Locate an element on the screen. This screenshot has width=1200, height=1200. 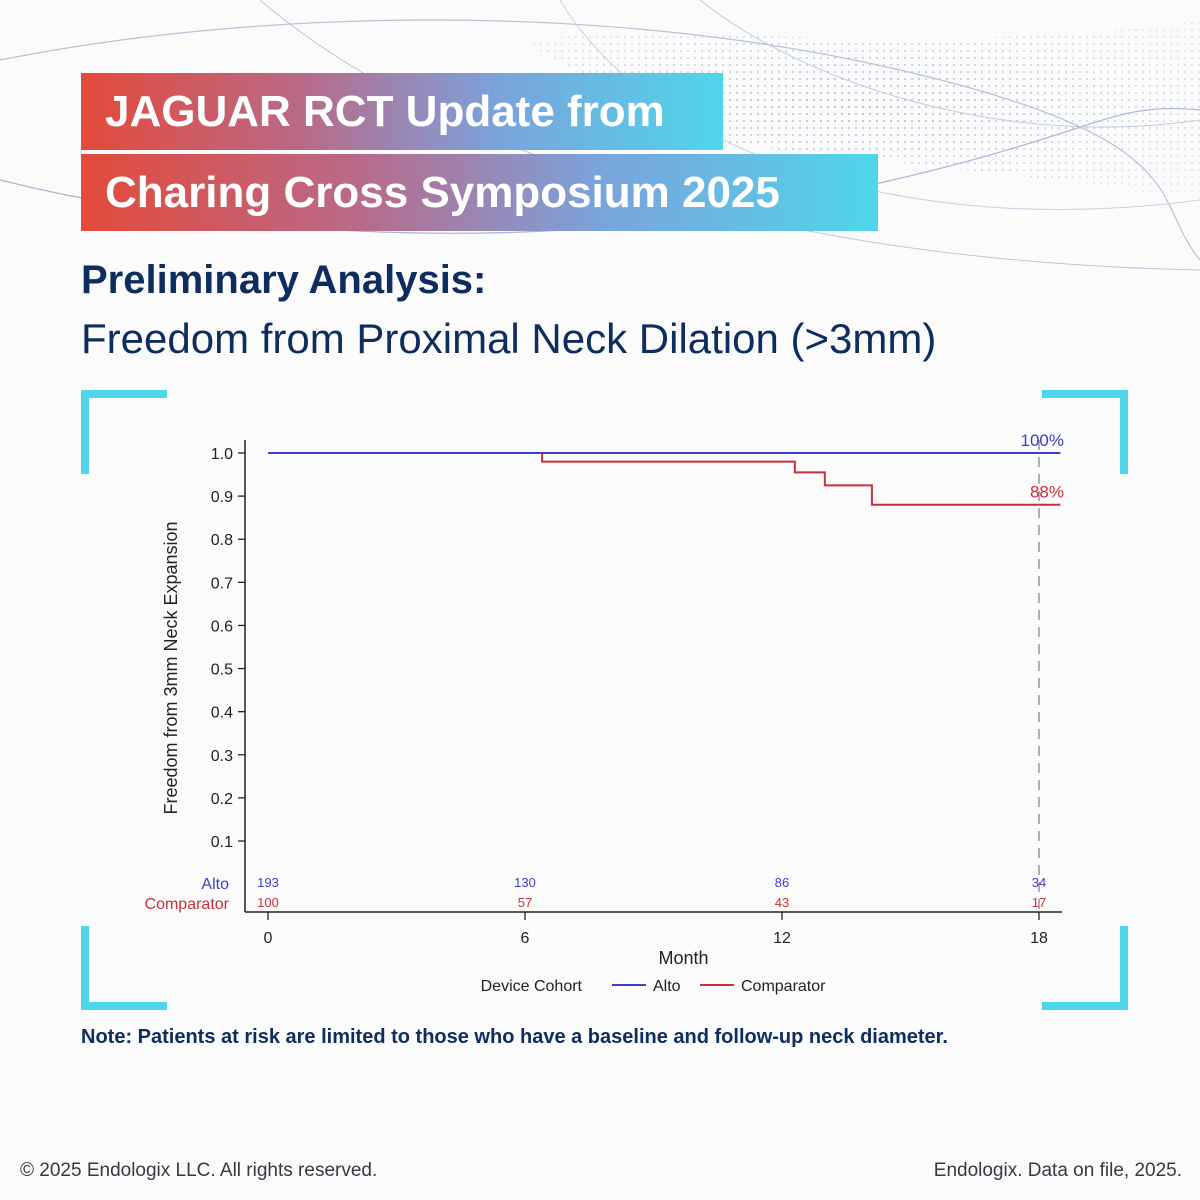
legend-label-alto: Alto is located at coordinates (667, 986).